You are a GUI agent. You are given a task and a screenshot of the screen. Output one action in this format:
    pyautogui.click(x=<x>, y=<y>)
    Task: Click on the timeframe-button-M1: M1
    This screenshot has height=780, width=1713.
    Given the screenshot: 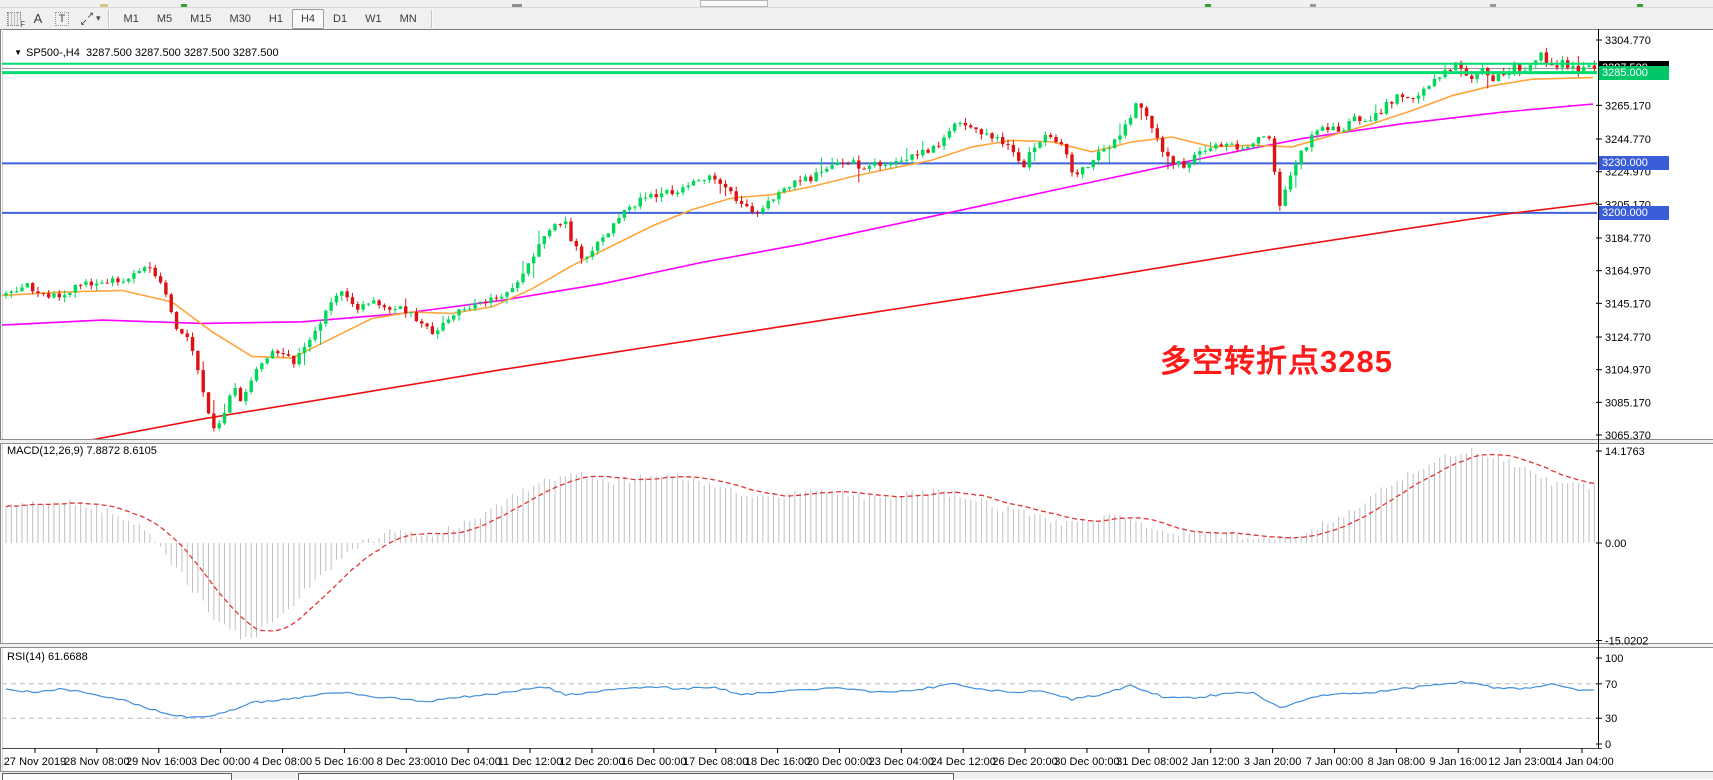 What is the action you would take?
    pyautogui.click(x=131, y=18)
    